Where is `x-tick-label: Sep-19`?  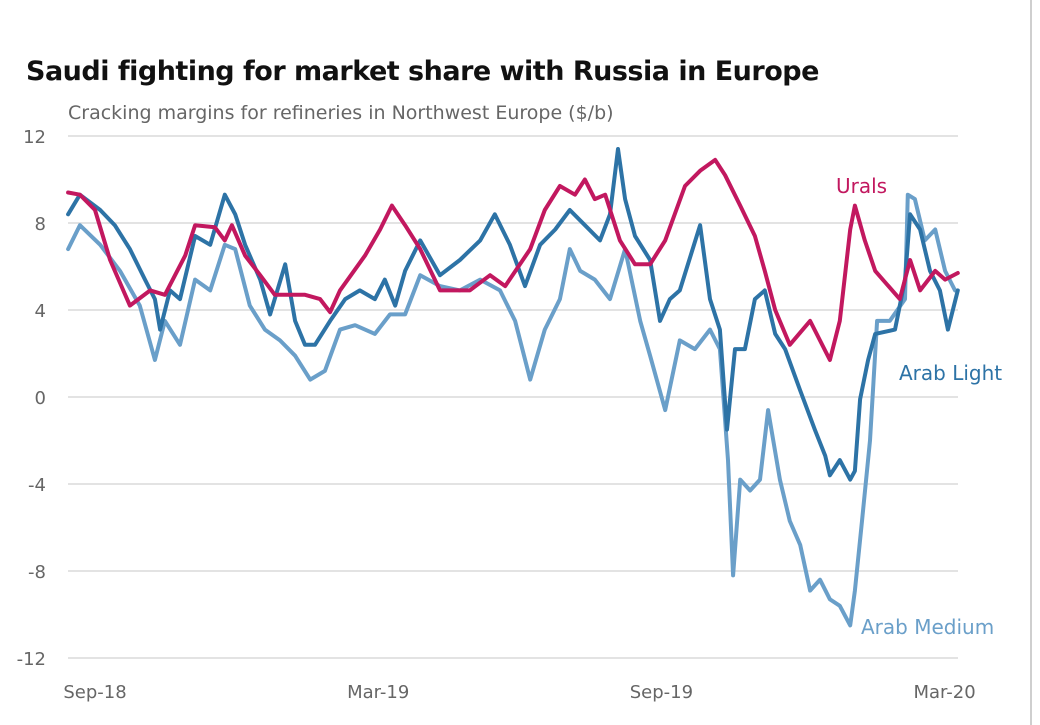
x-tick-label: Sep-19 is located at coordinates (661, 692).